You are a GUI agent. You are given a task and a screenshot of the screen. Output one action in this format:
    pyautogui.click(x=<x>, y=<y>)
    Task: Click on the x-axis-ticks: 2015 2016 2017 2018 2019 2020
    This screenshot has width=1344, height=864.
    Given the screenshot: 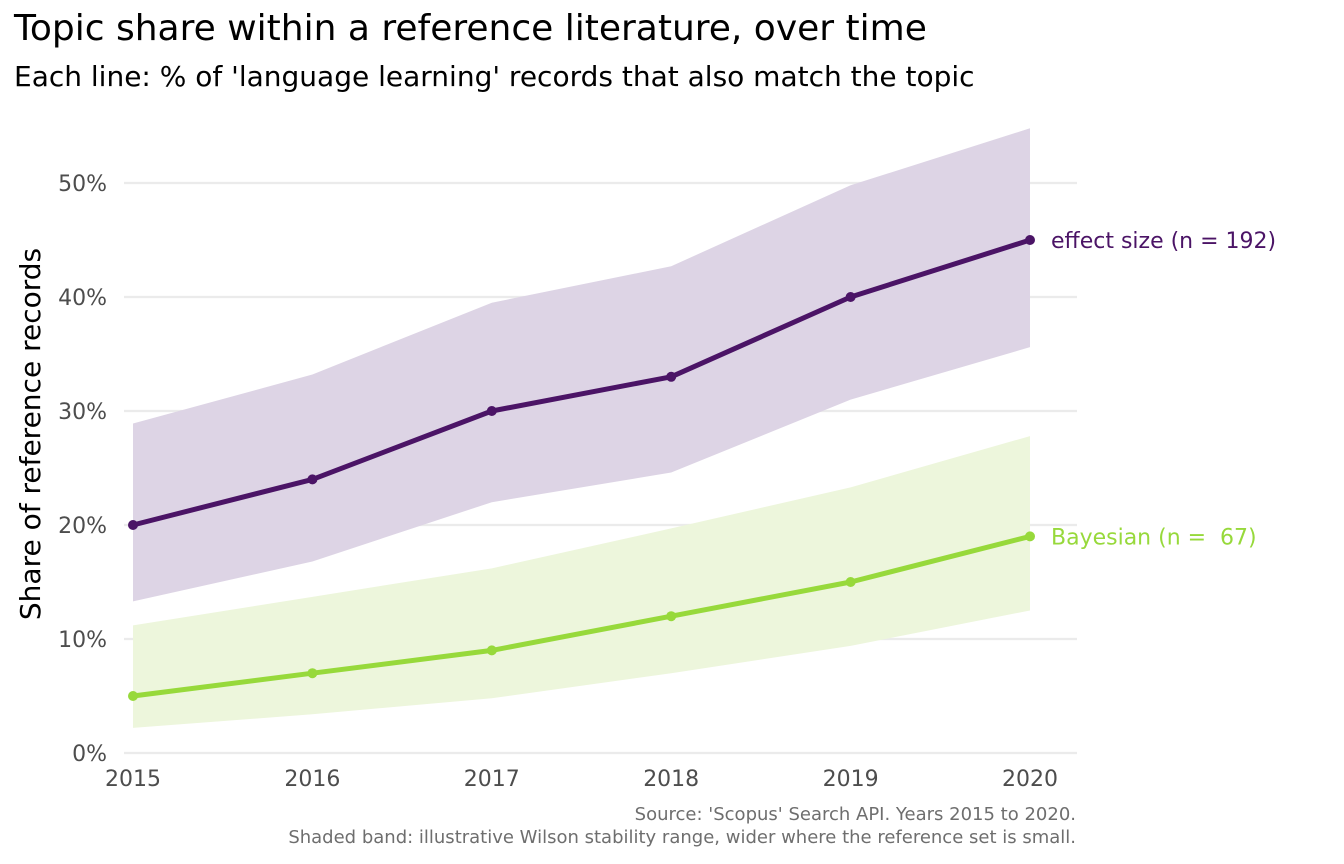 What is the action you would take?
    pyautogui.click(x=581, y=779)
    